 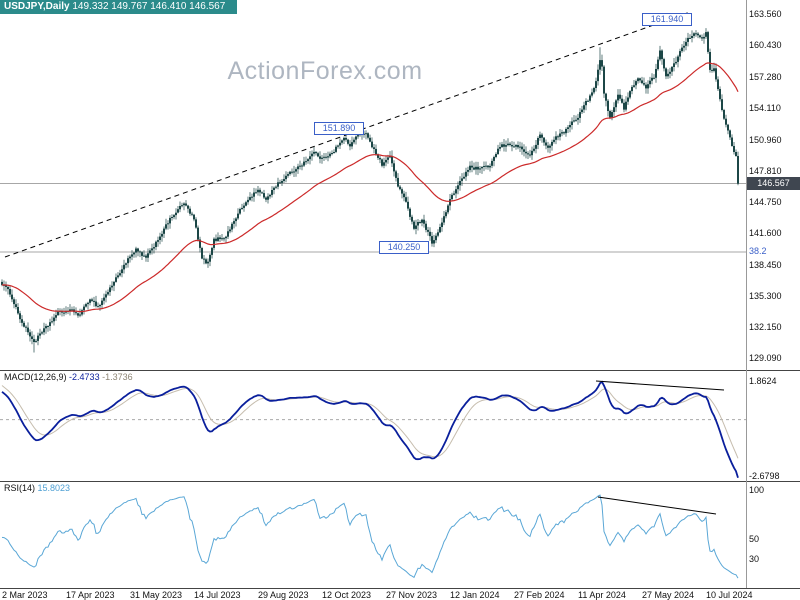 I want to click on macd-trendline, so click(x=660, y=385).